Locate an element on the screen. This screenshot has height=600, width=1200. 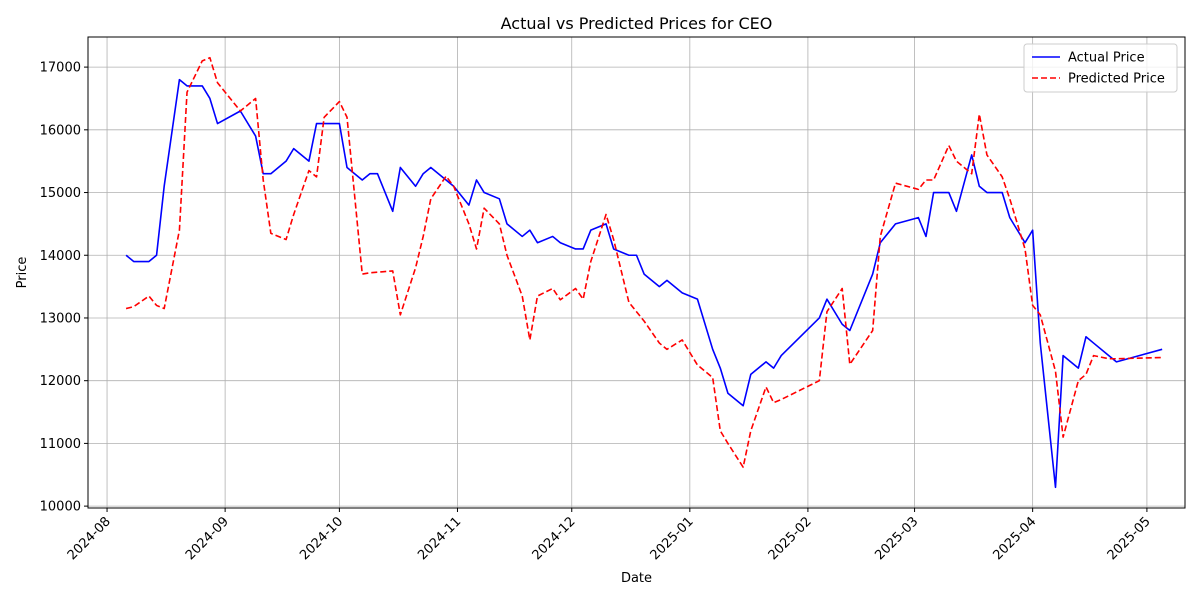
x-axis-label: Date is located at coordinates (636, 578).